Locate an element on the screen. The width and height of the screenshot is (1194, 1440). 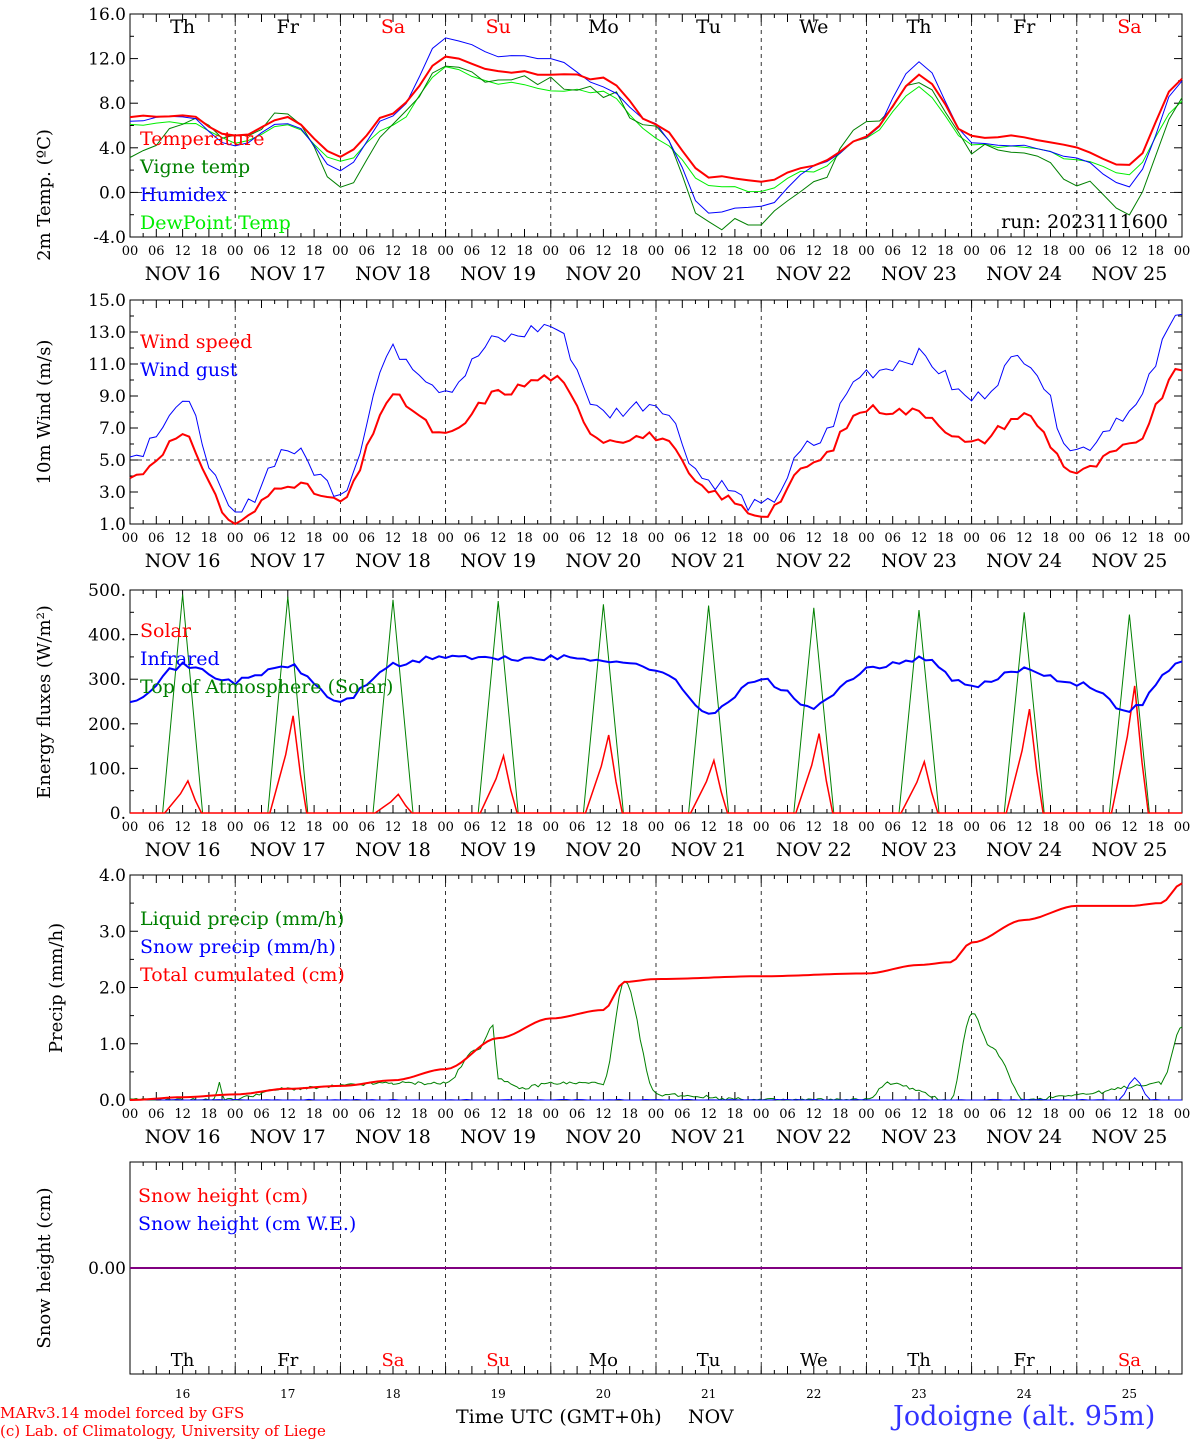
y-tick-label: 500. is located at coordinates (107, 591).